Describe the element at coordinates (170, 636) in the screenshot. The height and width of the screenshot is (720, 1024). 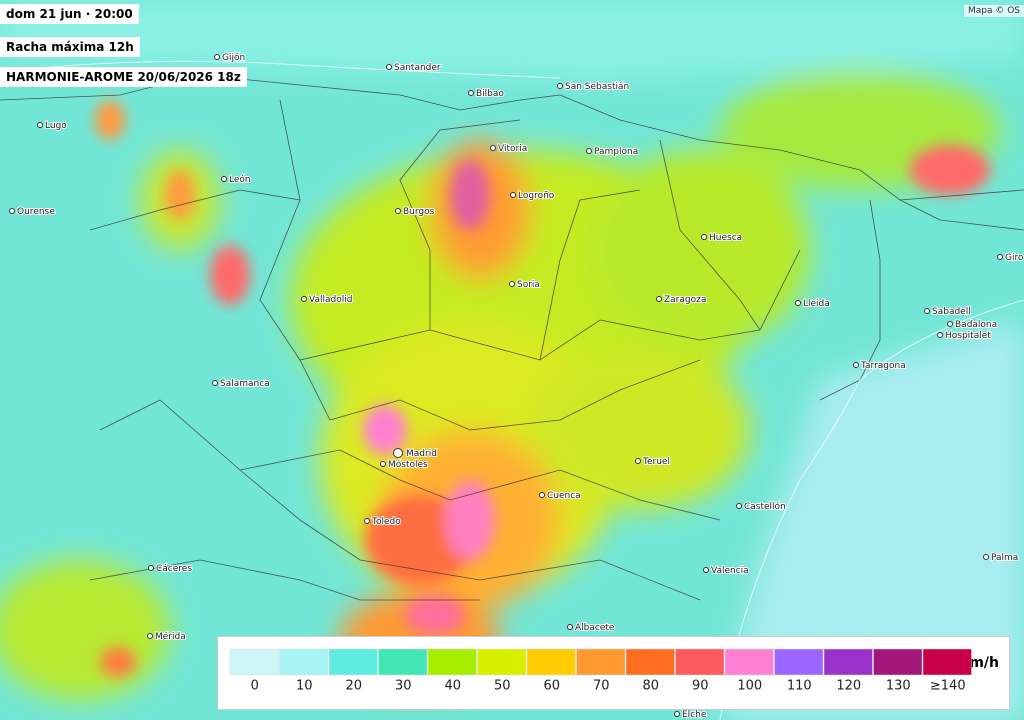
I see `city-label: Mérida` at that location.